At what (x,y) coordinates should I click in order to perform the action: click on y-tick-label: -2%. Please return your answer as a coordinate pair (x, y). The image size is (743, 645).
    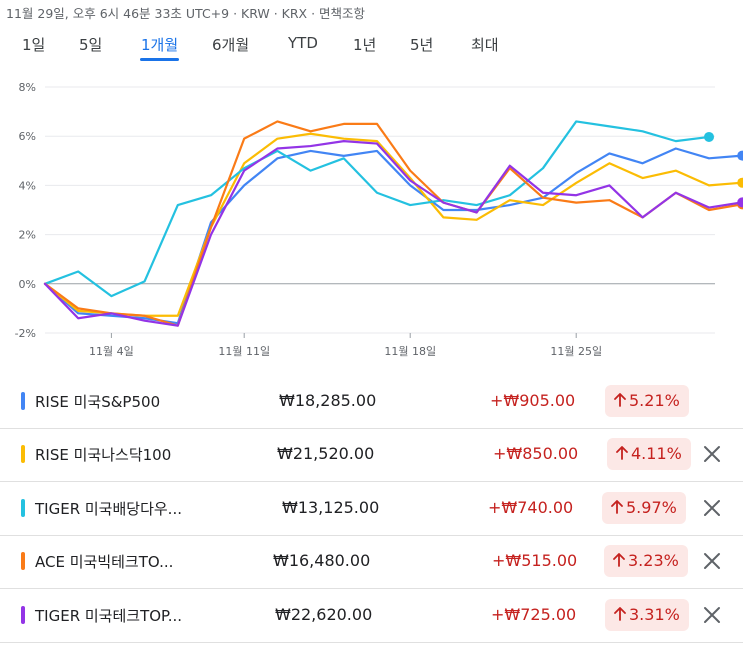
    Looking at the image, I should click on (25, 333).